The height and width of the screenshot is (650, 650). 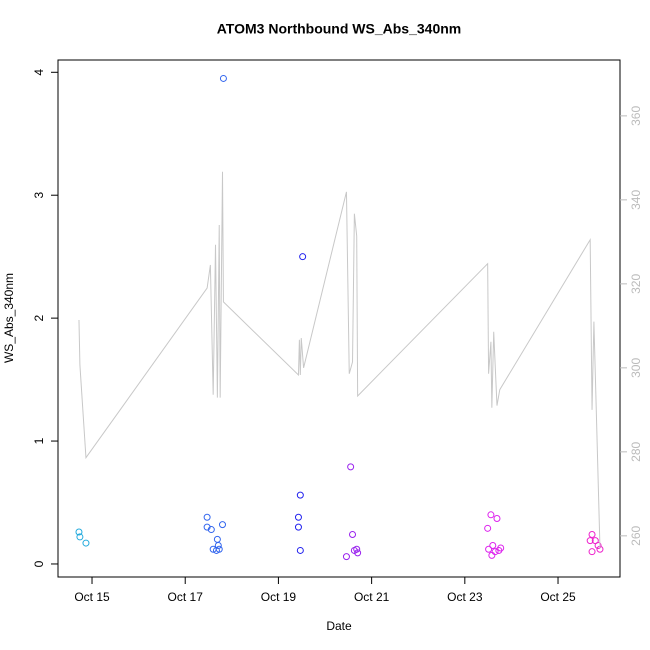 What do you see at coordinates (39, 195) in the screenshot?
I see `y-tick-label: 3` at bounding box center [39, 195].